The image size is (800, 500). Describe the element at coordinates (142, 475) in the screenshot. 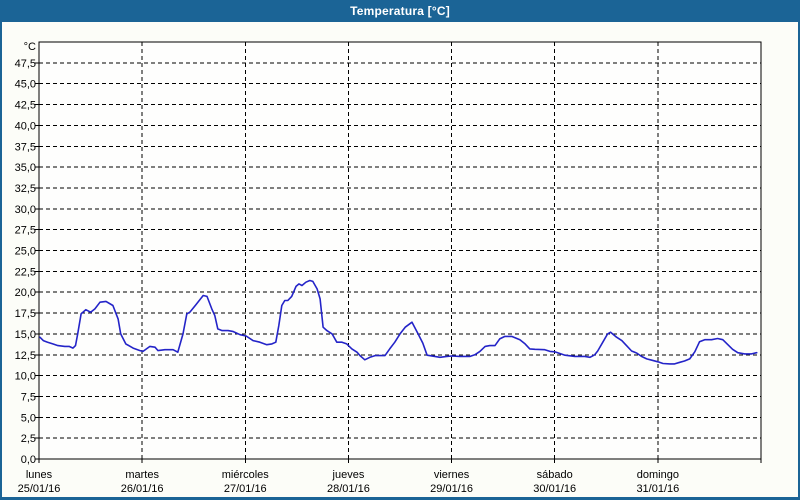

I see `day-name-label: martes` at that location.